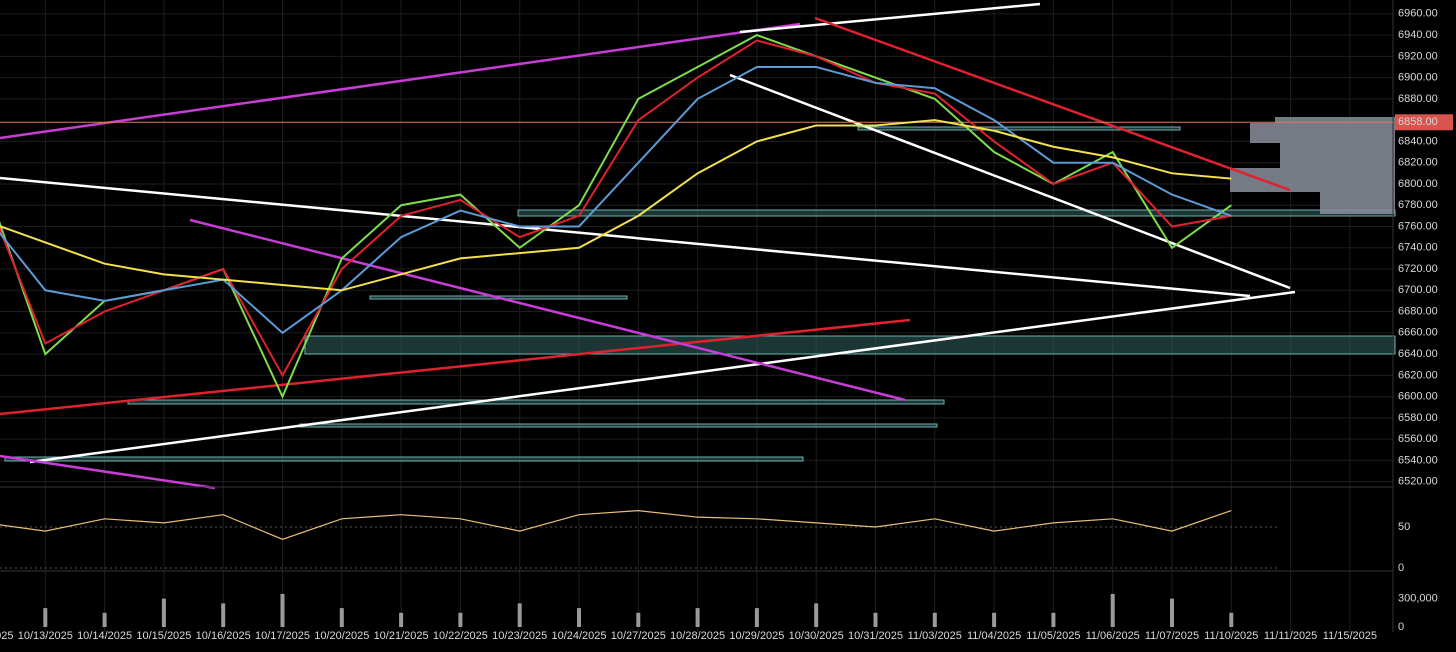 Image resolution: width=1456 pixels, height=652 pixels. Describe the element at coordinates (163, 636) in the screenshot. I see `x-tick-label: 10/15/2025` at that location.